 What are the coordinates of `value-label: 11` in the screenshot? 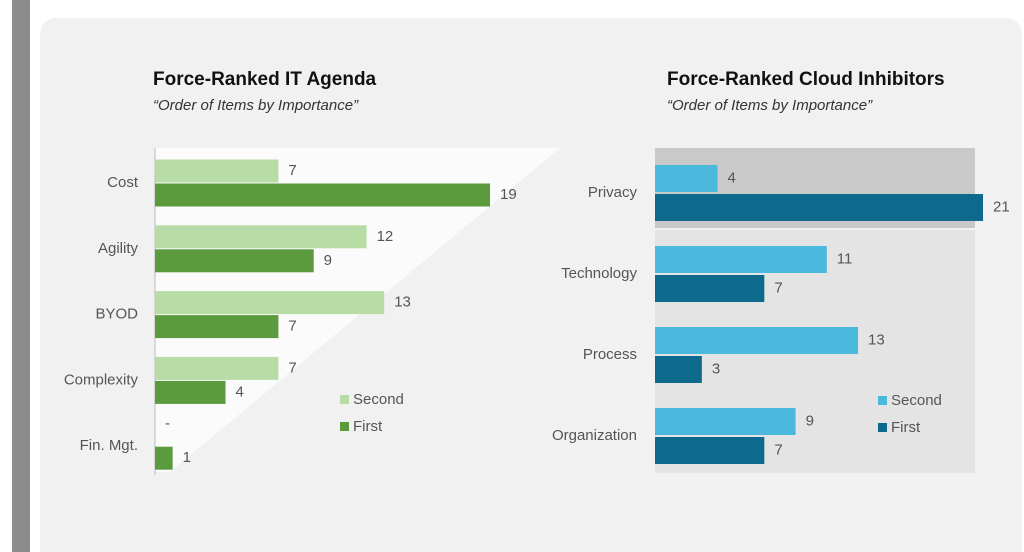 It's located at (845, 258).